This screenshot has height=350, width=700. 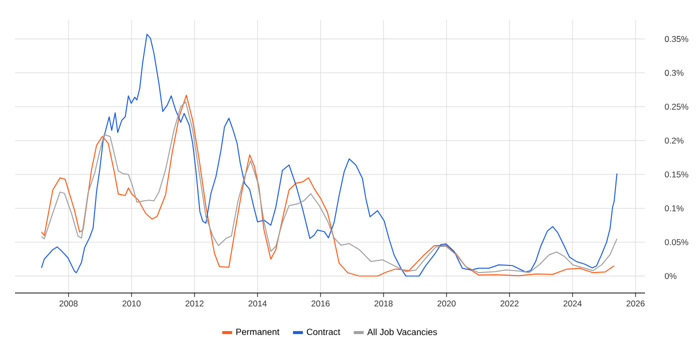 I want to click on x-tick-label: 2016, so click(x=321, y=303).